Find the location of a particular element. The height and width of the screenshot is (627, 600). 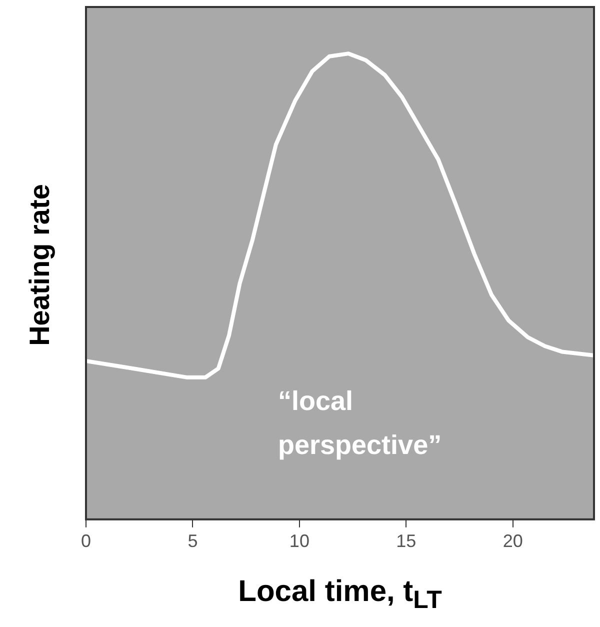

y-axis-title: Heating rate is located at coordinates (40, 265).